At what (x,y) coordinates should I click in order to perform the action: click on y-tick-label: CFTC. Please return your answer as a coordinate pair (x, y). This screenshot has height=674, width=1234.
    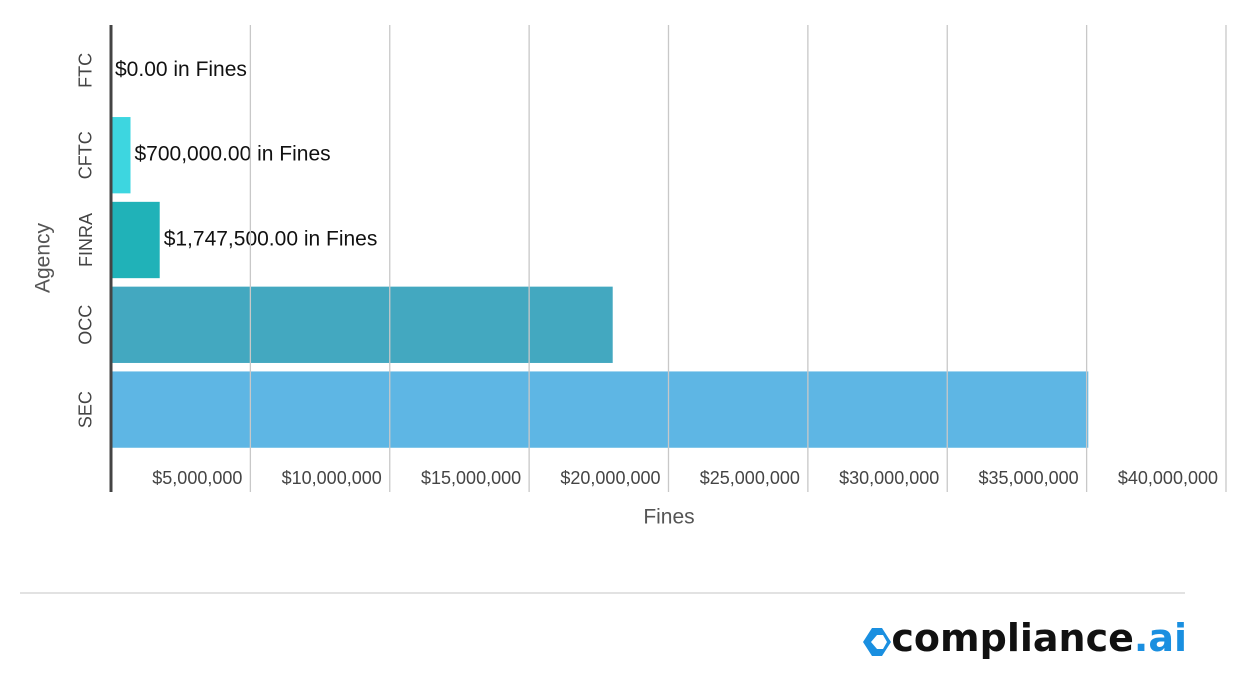
    Looking at the image, I should click on (86, 155).